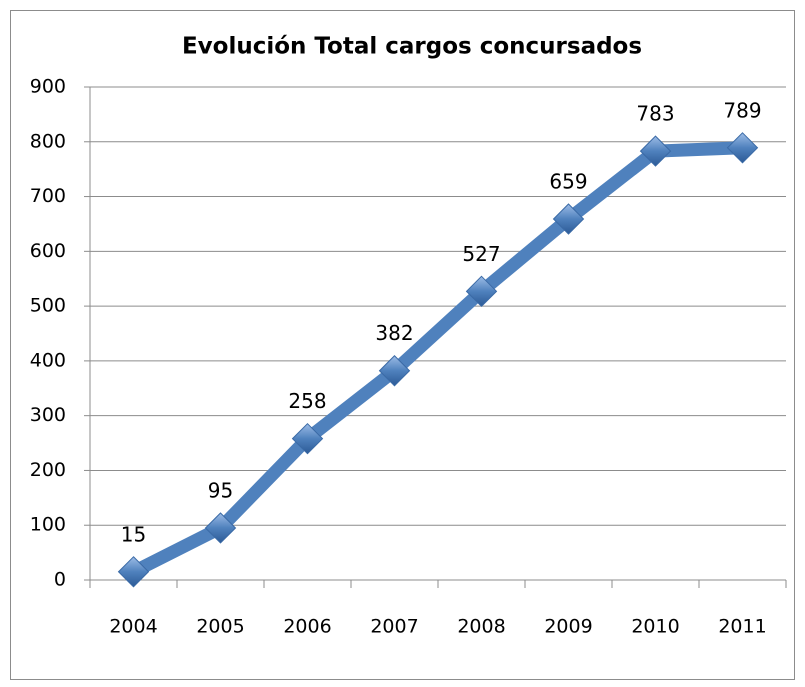 The width and height of the screenshot is (805, 687). Describe the element at coordinates (133, 627) in the screenshot. I see `x-tick-label: 2004` at that location.